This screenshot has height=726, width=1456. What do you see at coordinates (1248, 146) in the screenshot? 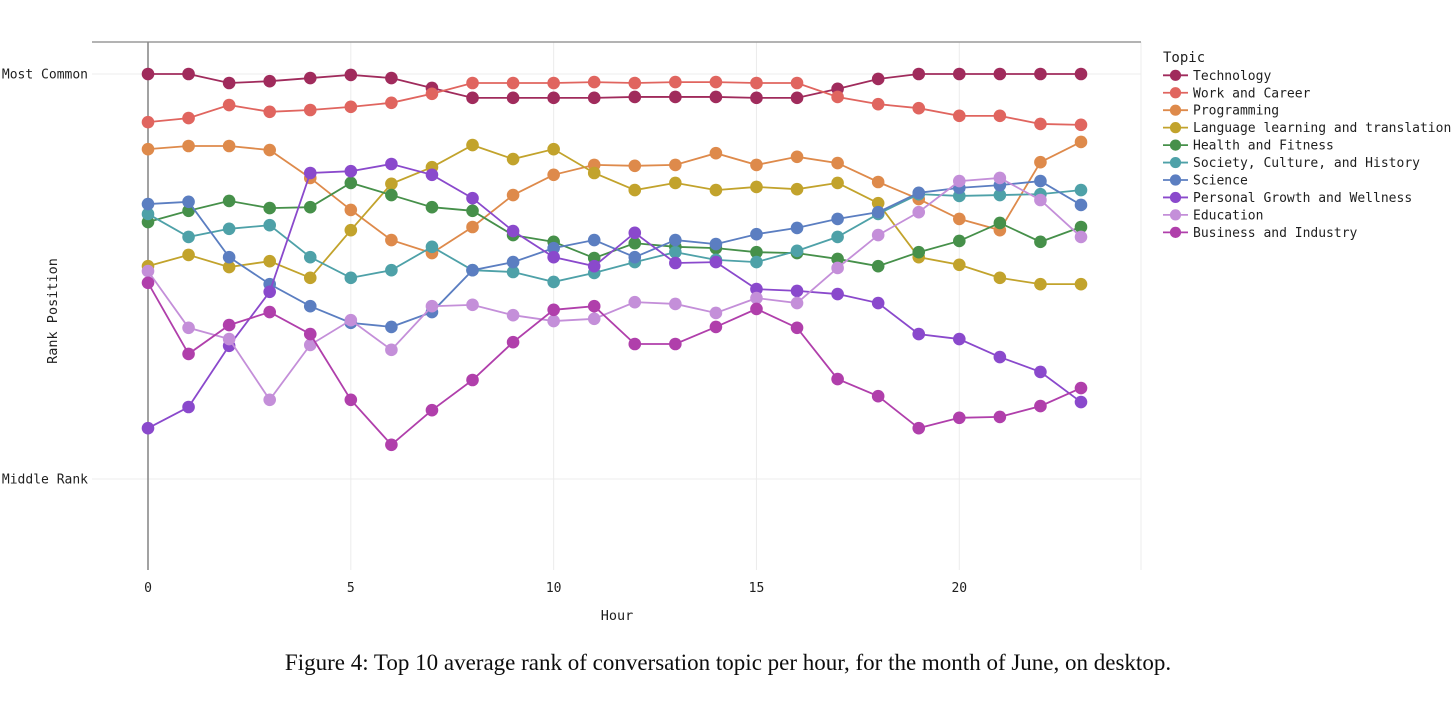
I see `legend-item-health-and-fitness: Health and Fitness` at bounding box center [1248, 146].